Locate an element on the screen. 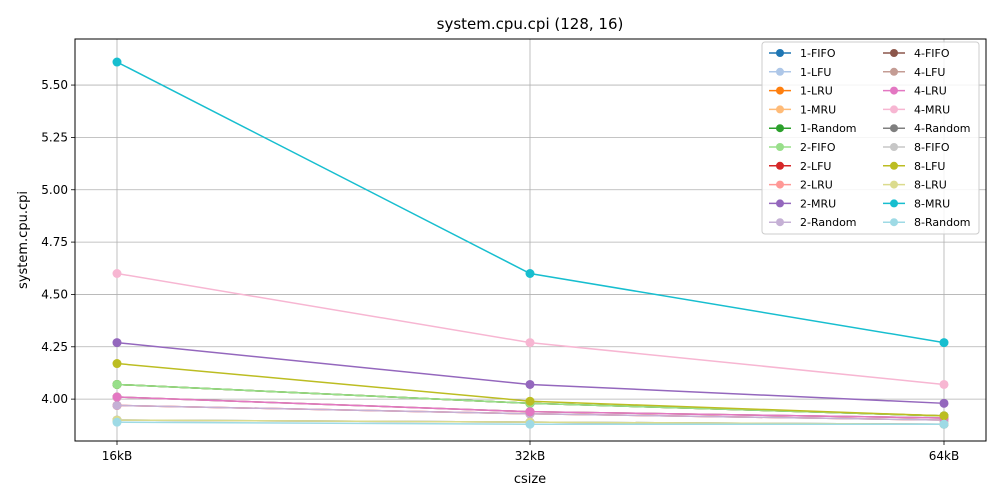  legend-label: 2-MRU is located at coordinates (818, 203).